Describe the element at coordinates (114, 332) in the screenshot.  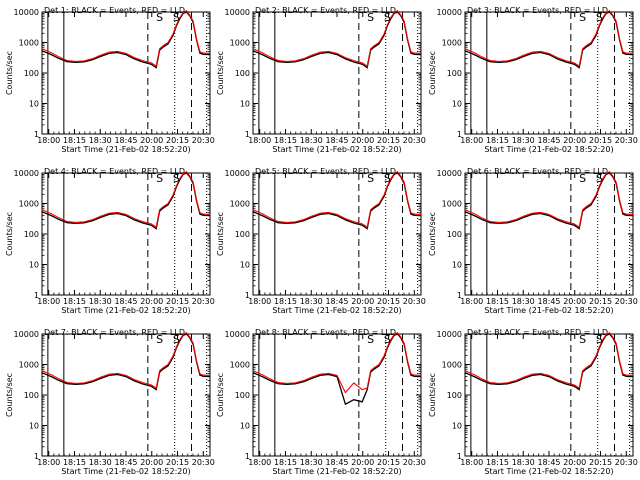
I see `panel-title: Det 7: BLACK = Events, RED = LLD` at that location.